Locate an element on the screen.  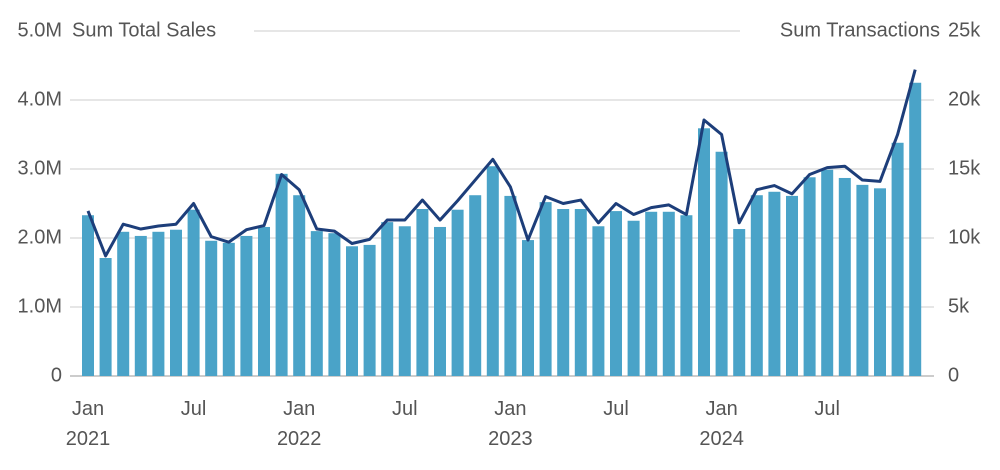
y2-tick-label: 5k is located at coordinates (959, 306).